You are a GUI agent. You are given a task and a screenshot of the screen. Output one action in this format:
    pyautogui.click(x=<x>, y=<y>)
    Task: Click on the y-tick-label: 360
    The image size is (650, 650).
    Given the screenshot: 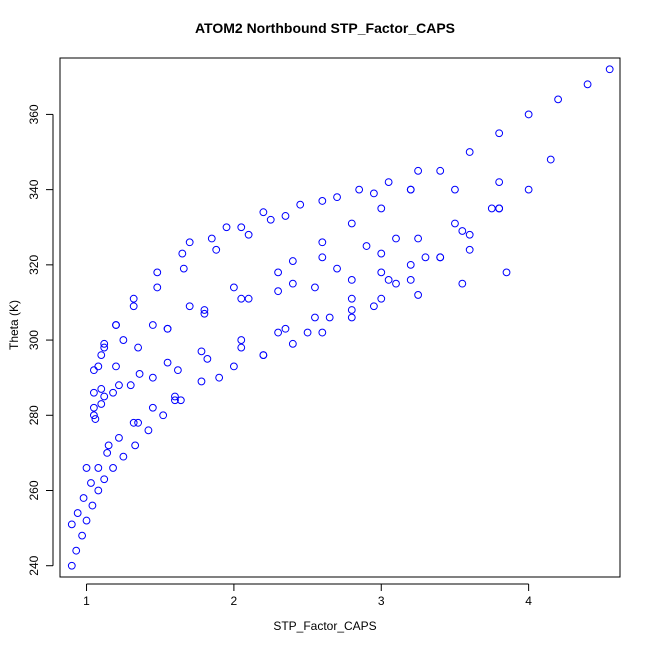 What is the action you would take?
    pyautogui.click(x=34, y=114)
    